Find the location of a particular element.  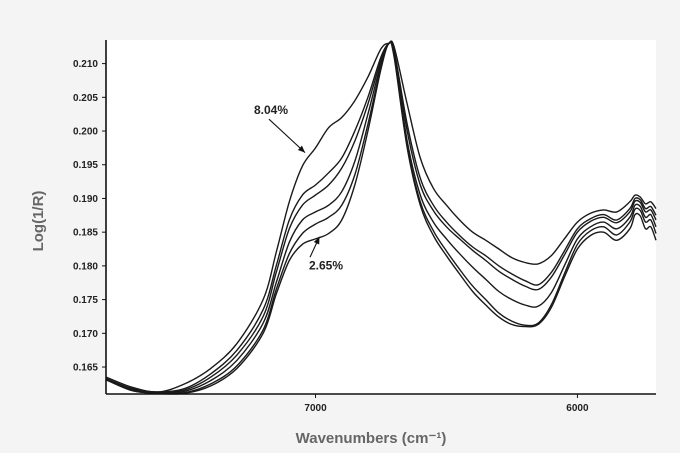

x-tick-label: 7000 is located at coordinates (315, 408).